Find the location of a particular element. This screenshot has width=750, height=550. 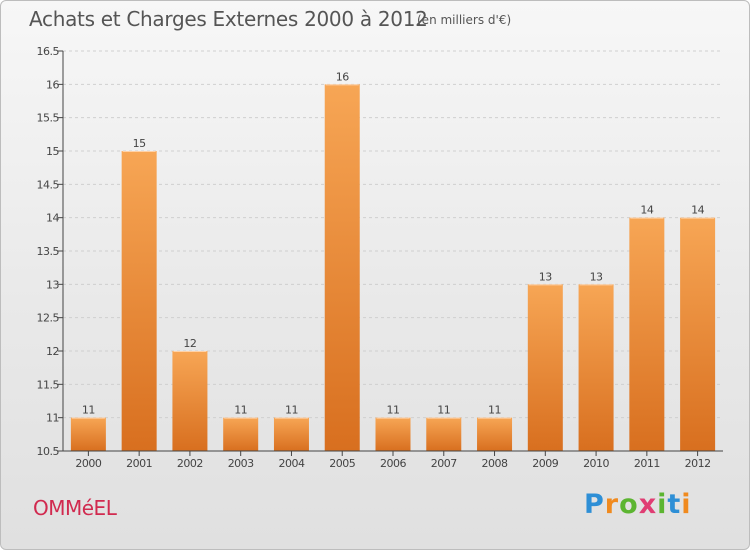

proxiti-logo: Proxiti is located at coordinates (638, 504).